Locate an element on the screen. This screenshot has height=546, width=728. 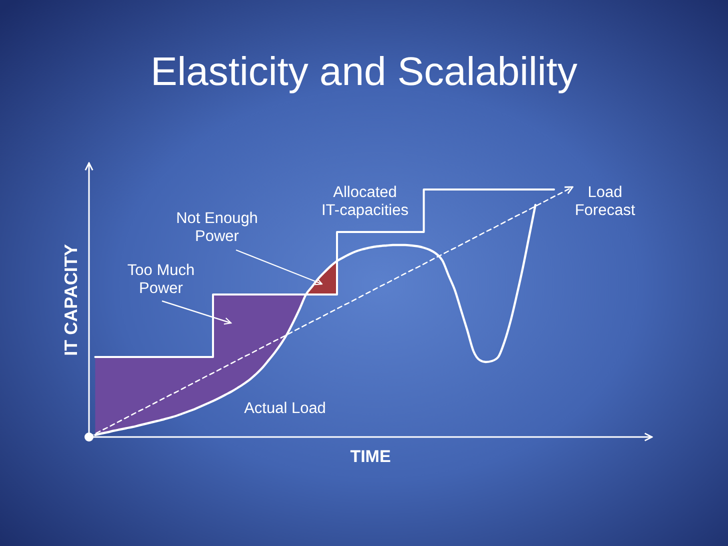
series-label: Actual Load is located at coordinates (285, 408).